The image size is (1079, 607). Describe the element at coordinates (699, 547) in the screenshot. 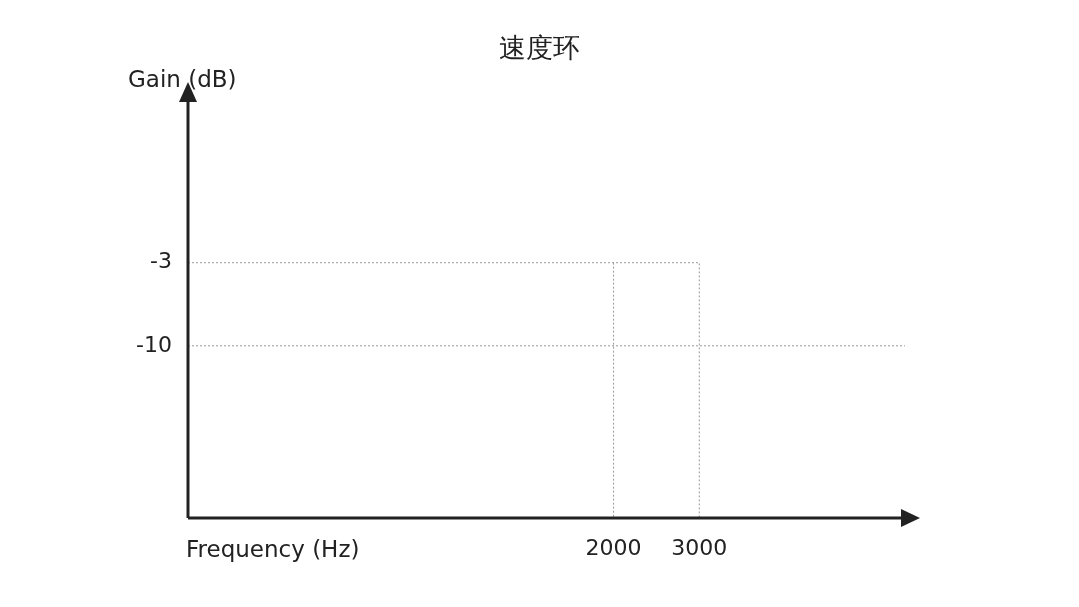

I see `x-tick-label: 3000` at that location.